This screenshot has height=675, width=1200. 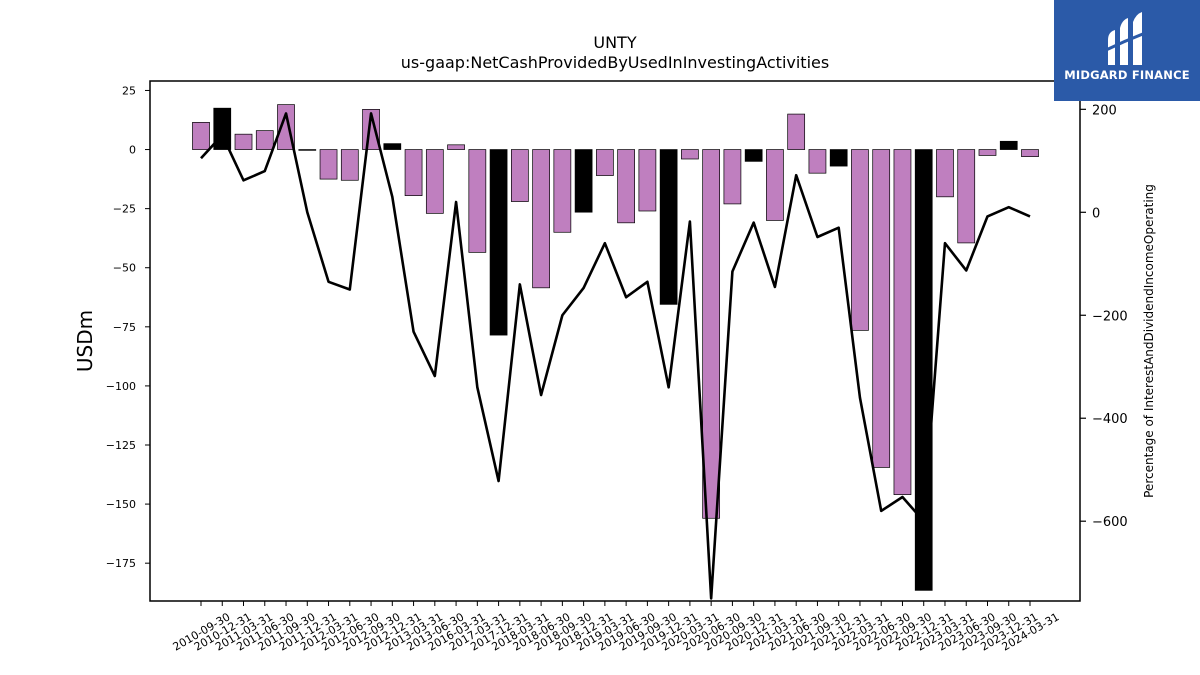 What do you see at coordinates (85, 341) in the screenshot?
I see `y-axis-label: USDm` at bounding box center [85, 341].